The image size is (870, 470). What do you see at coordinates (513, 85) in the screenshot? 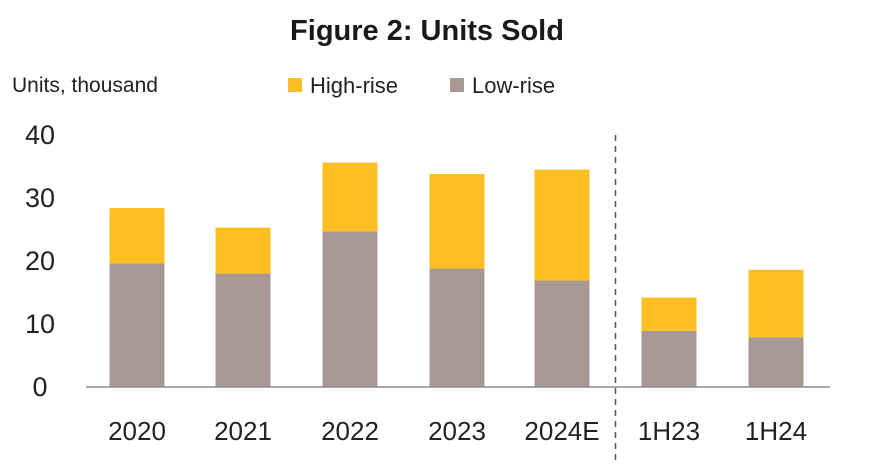
I see `legend-label-low-rise: Low-rise` at bounding box center [513, 85].